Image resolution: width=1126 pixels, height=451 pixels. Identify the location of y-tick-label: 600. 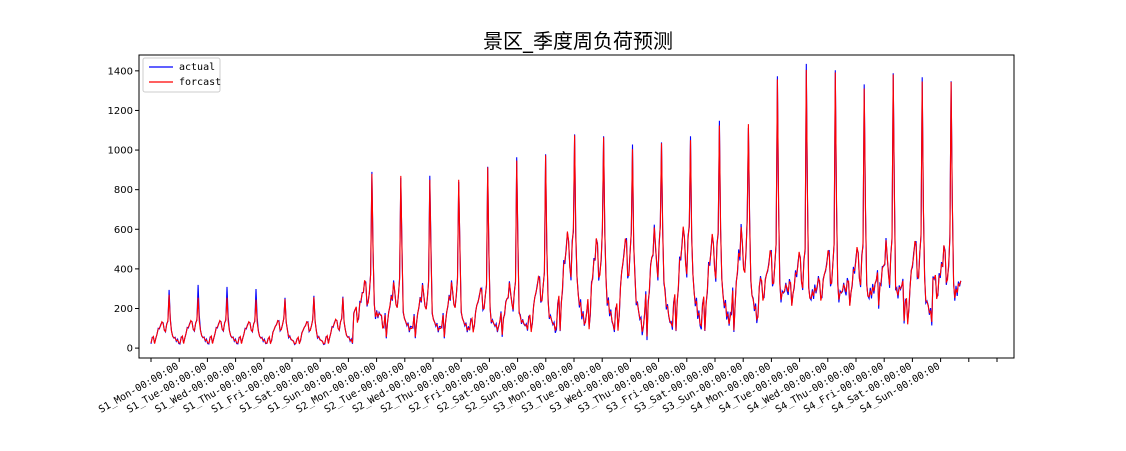
(123, 230).